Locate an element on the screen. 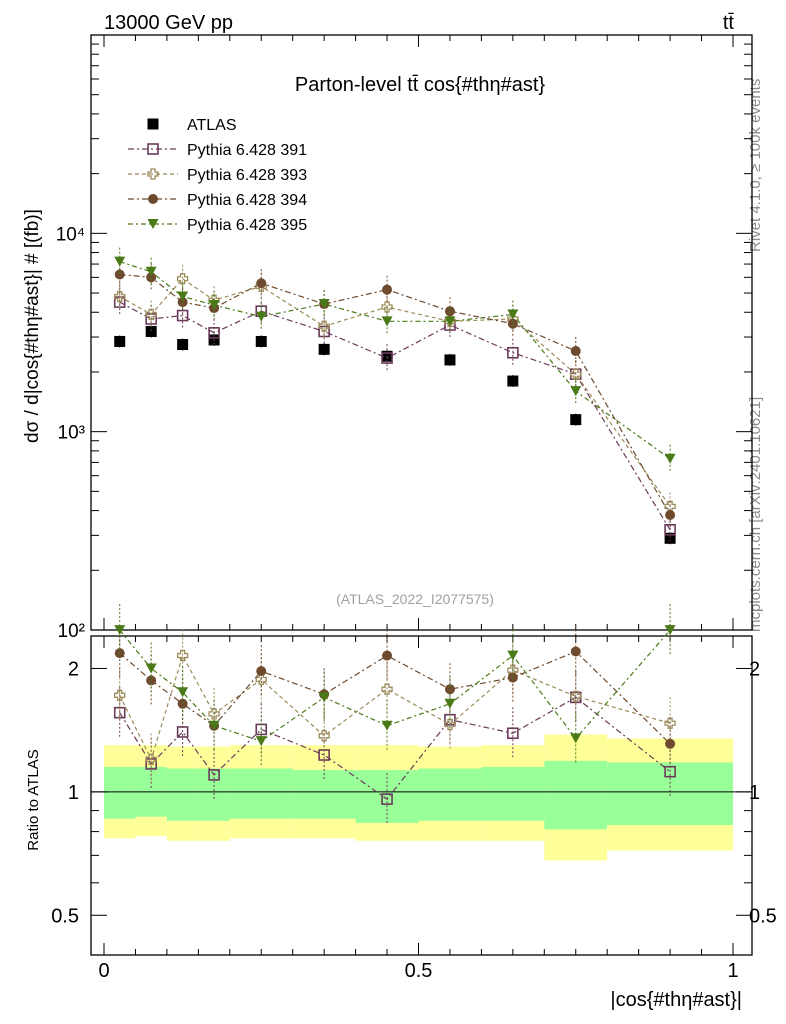  legend-label: Pythia 6.428 395 is located at coordinates (247, 225).